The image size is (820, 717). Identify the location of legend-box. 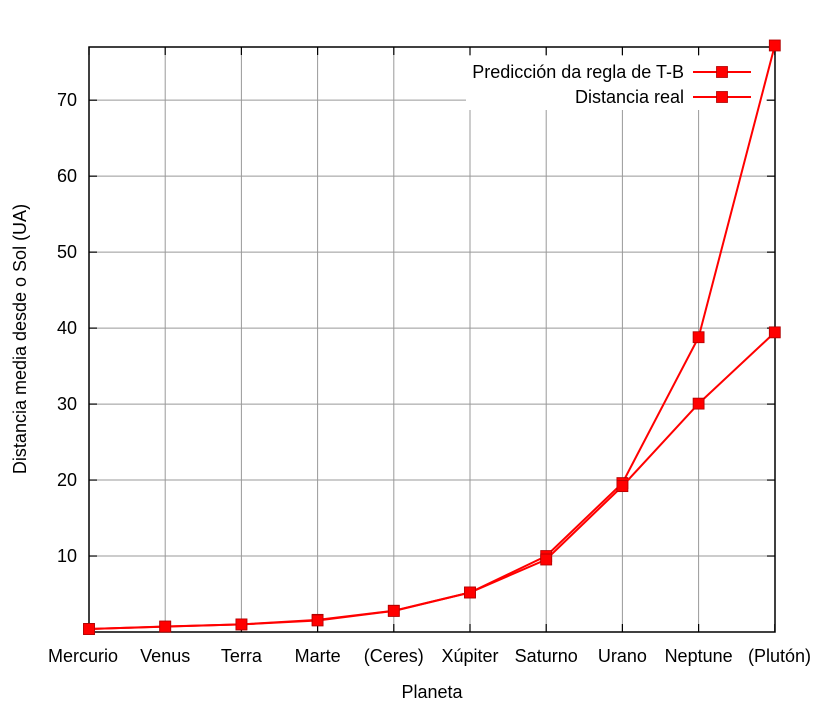
(616, 83).